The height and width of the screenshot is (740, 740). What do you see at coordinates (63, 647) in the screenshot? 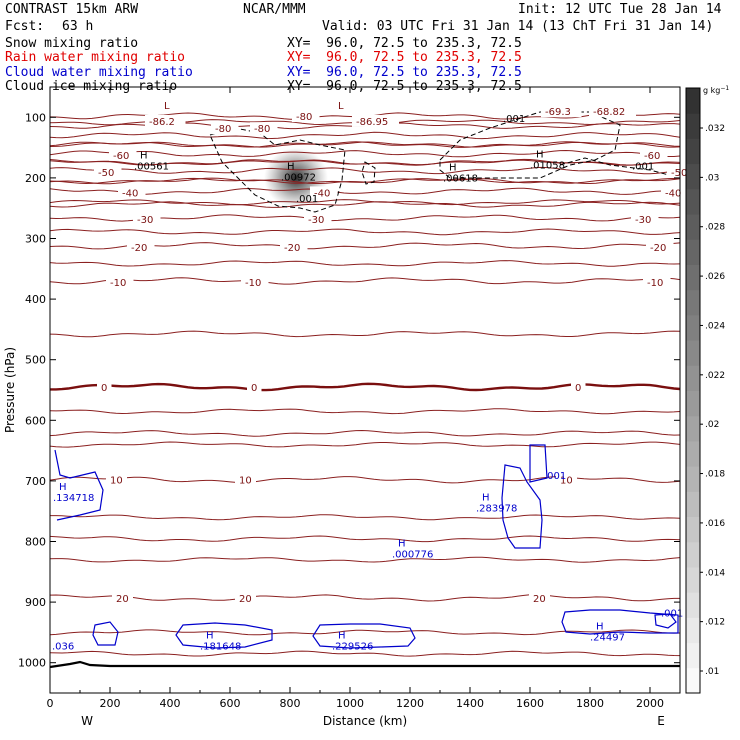
I see `cloud-water-label: .036` at bounding box center [63, 647].